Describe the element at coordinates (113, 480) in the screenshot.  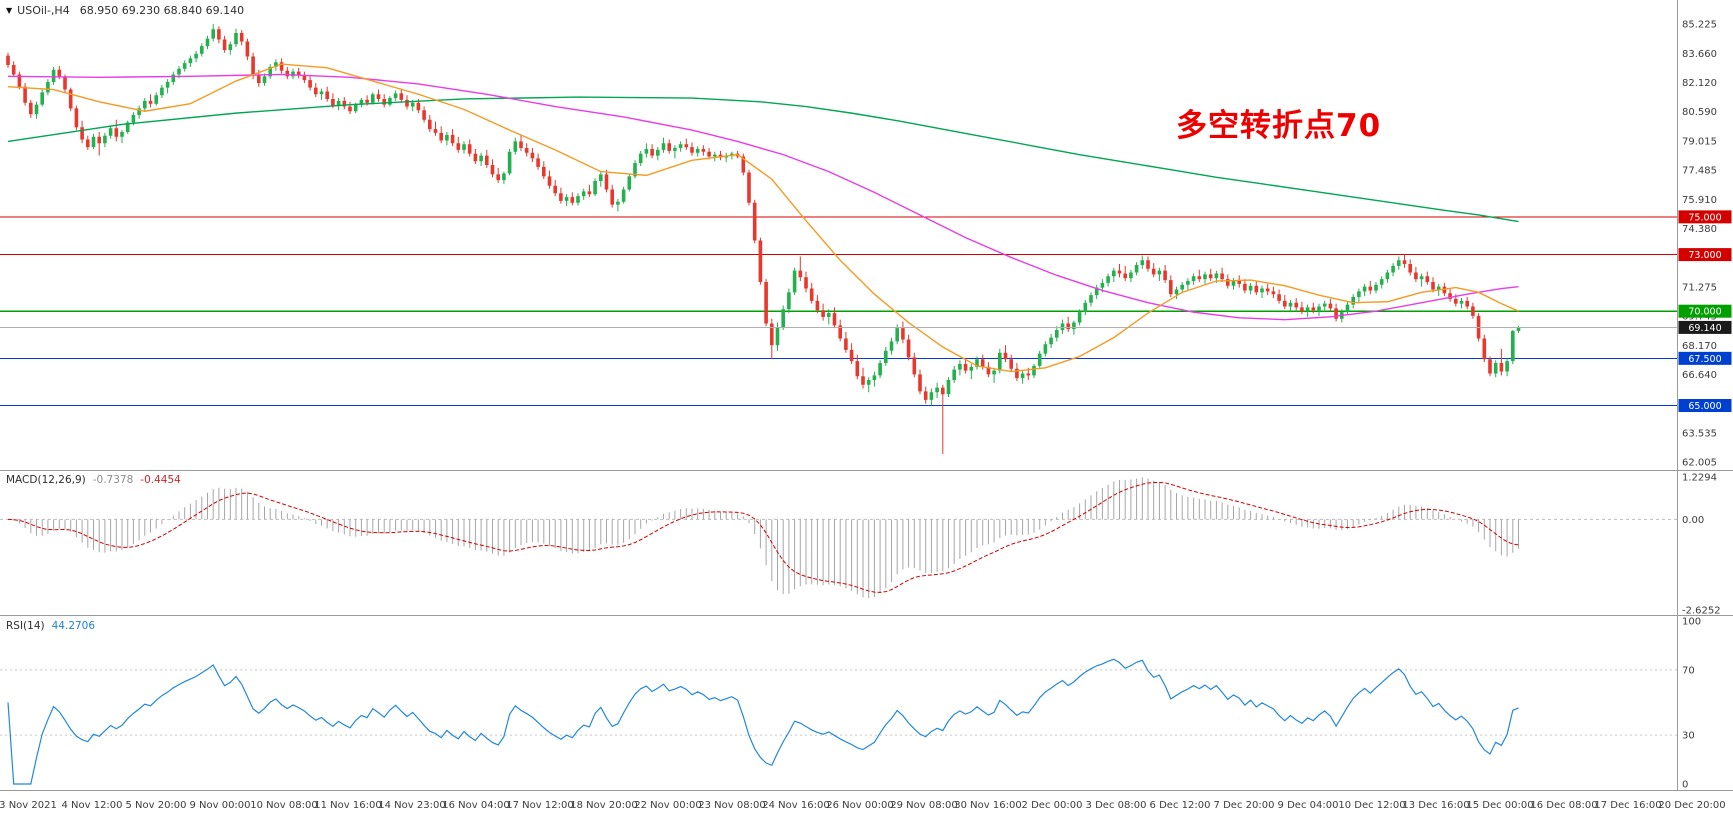
I see `macd-value-main: -0.7378` at that location.